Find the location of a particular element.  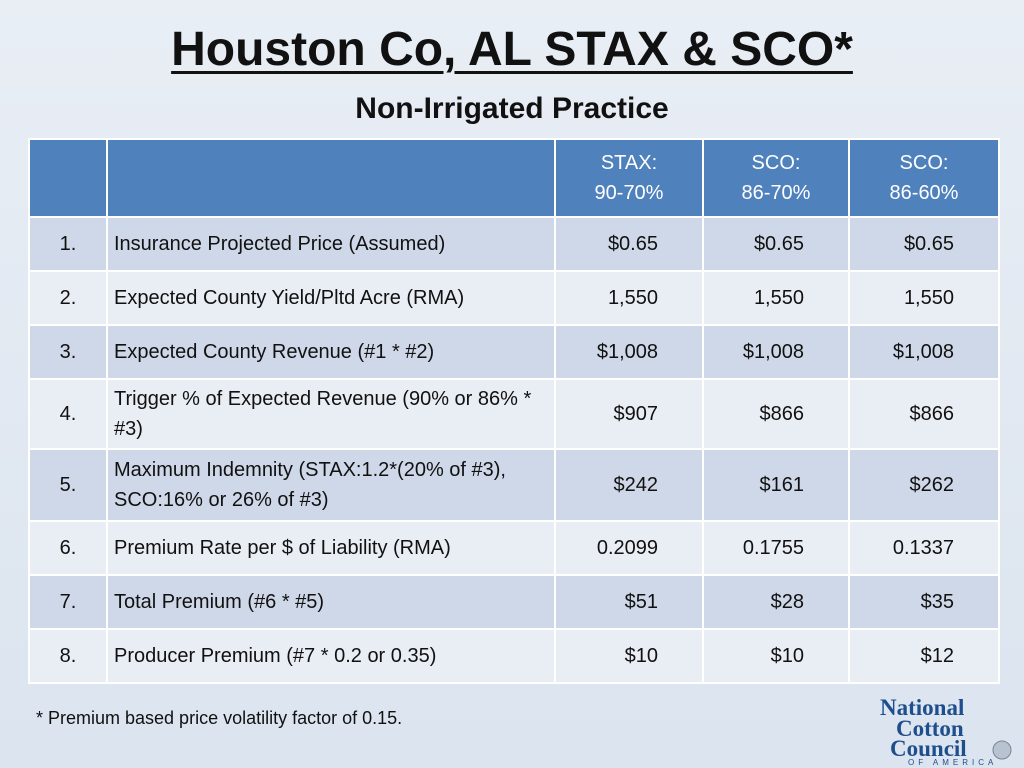

row-number: 6. is located at coordinates (68, 548).